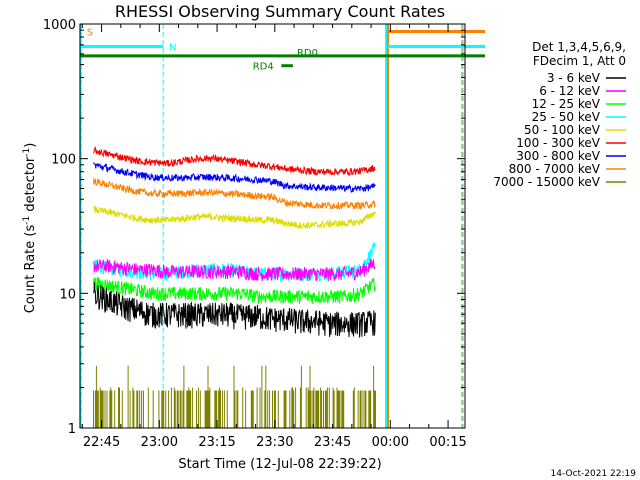  I want to click on legend-label: 3 - 6 keV, so click(574, 78).